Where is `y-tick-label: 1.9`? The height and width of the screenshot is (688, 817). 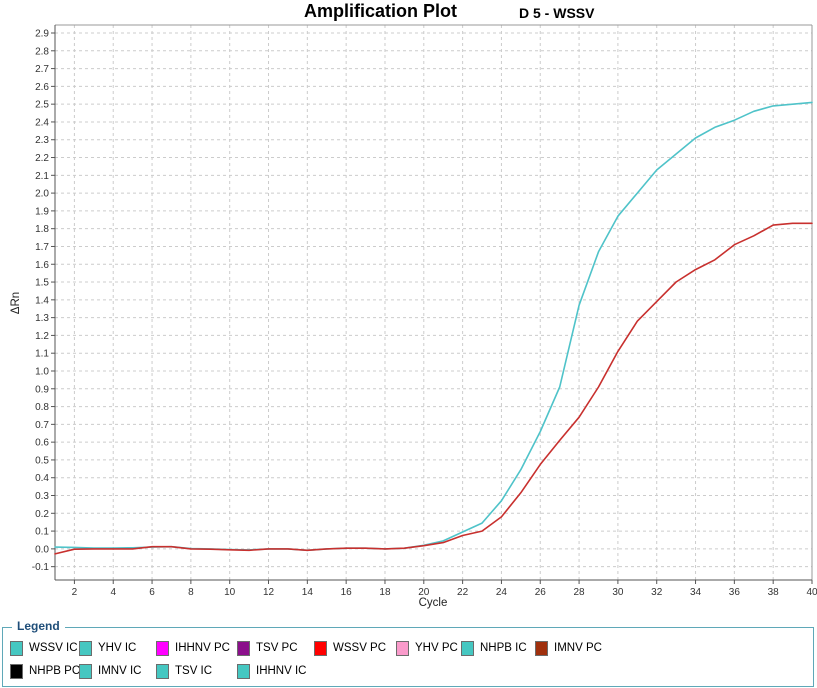
y-tick-label: 1.9 is located at coordinates (42, 211).